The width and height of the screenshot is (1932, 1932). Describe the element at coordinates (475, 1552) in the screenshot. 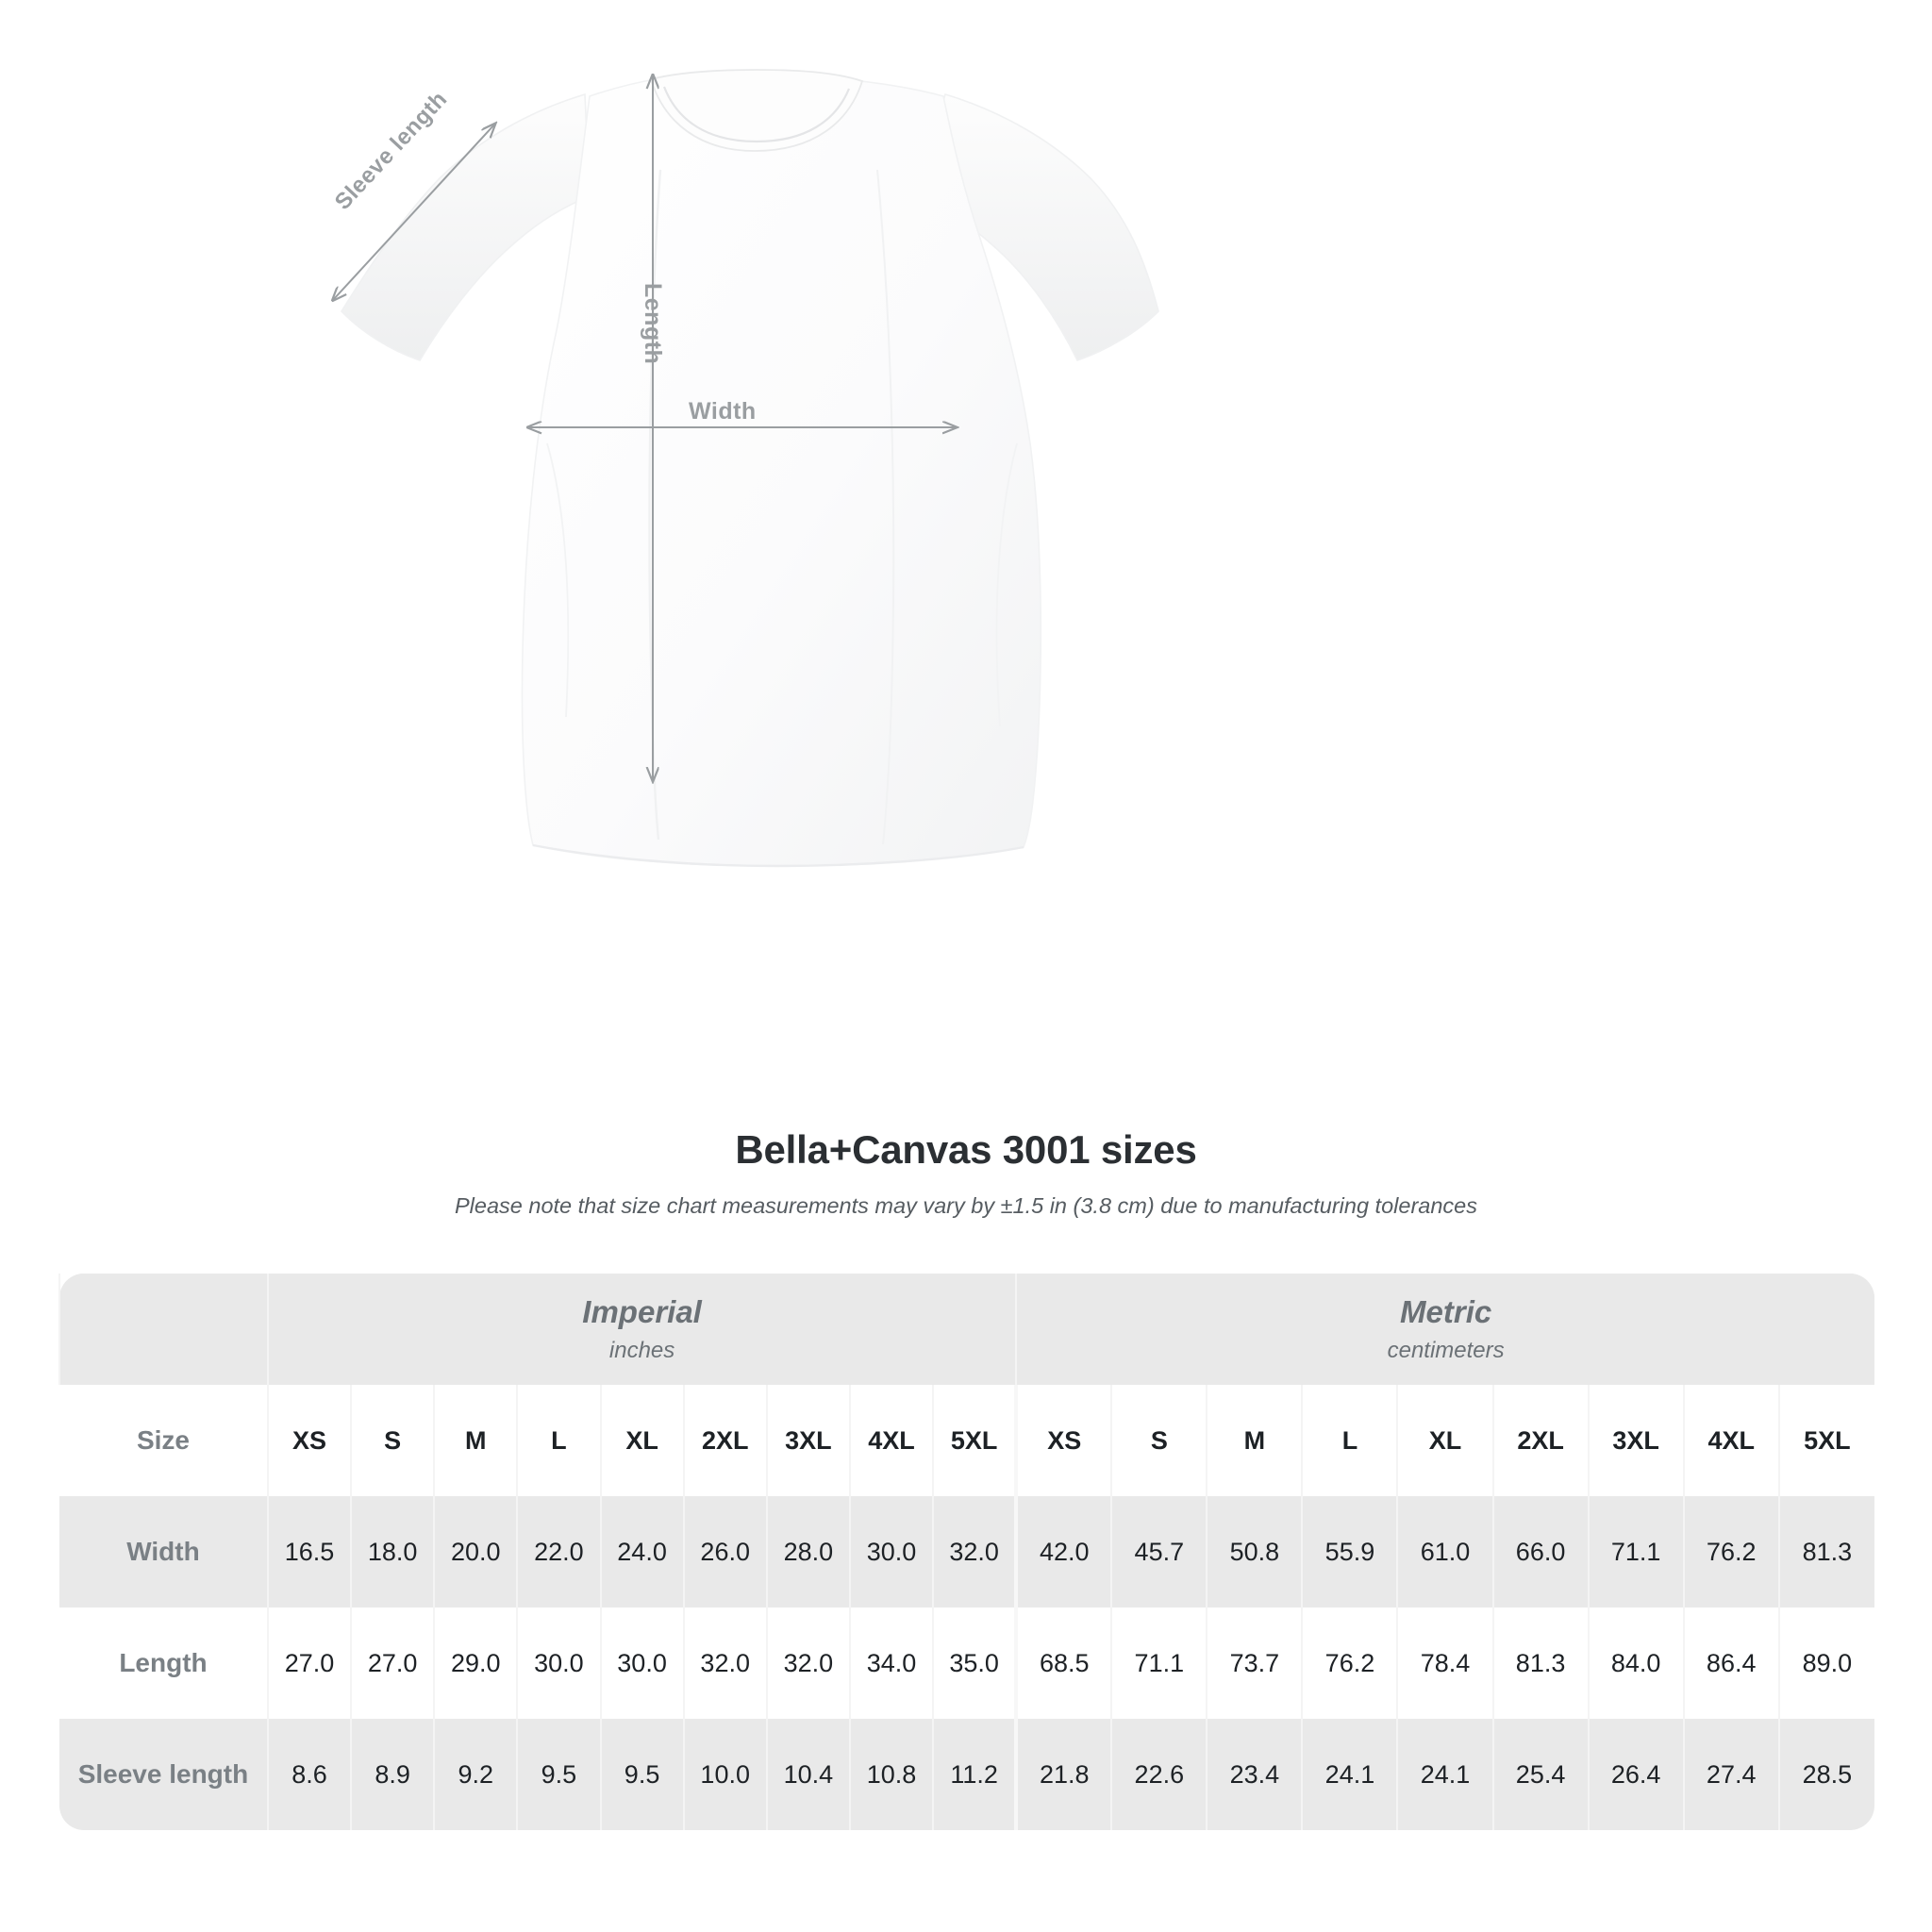

I see `cell-width-imperial-m: 20.0` at that location.